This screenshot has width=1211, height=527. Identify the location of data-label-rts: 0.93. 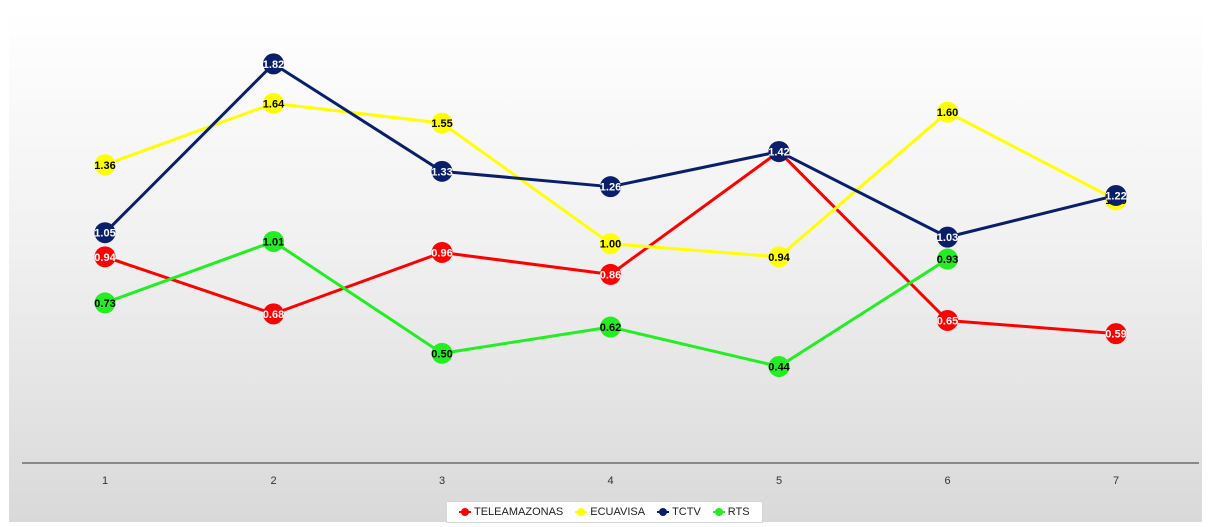
(947, 260).